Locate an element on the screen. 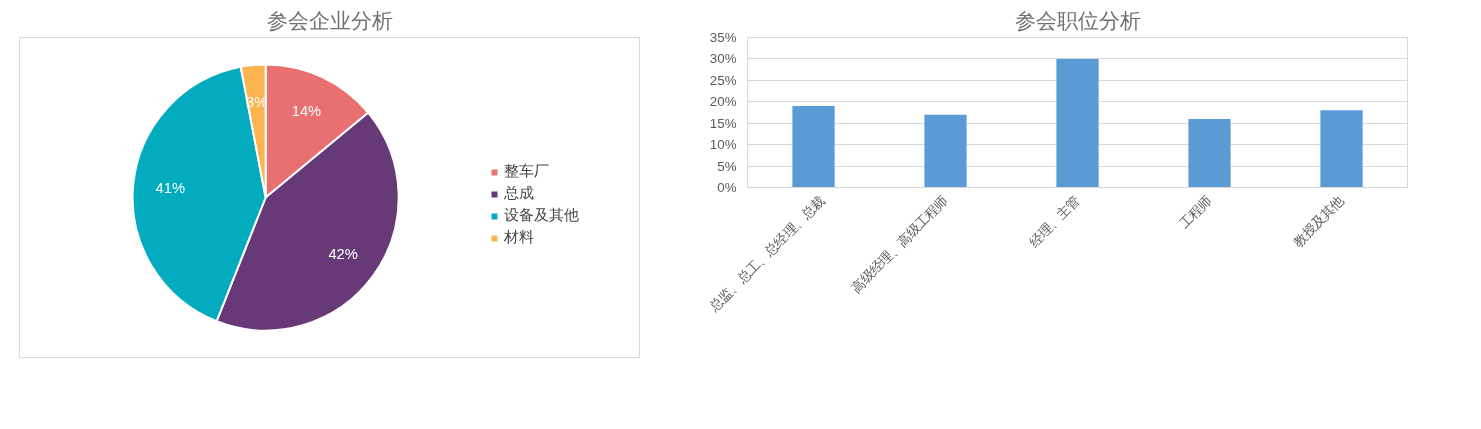  chart-title: 参会职位分析 is located at coordinates (1077, 20).